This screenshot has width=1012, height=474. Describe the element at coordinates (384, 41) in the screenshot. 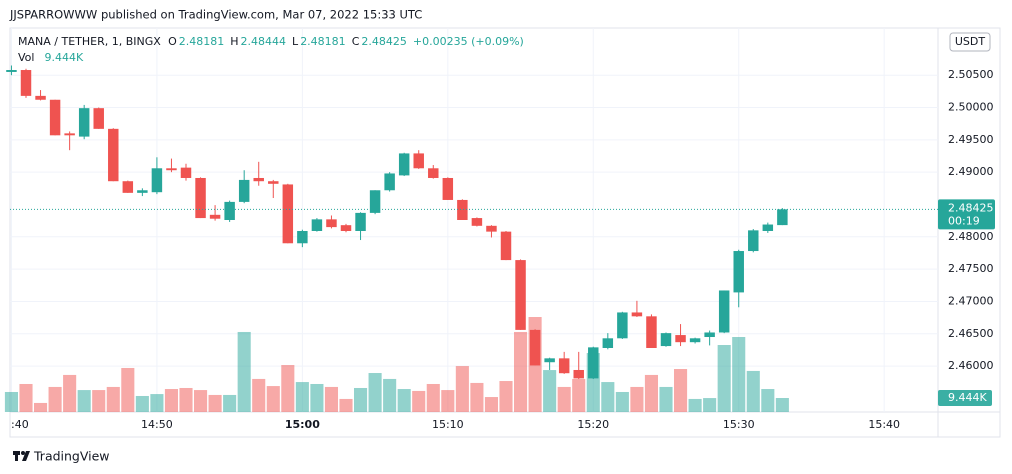

I see `ohlc-value: 2.48425` at that location.